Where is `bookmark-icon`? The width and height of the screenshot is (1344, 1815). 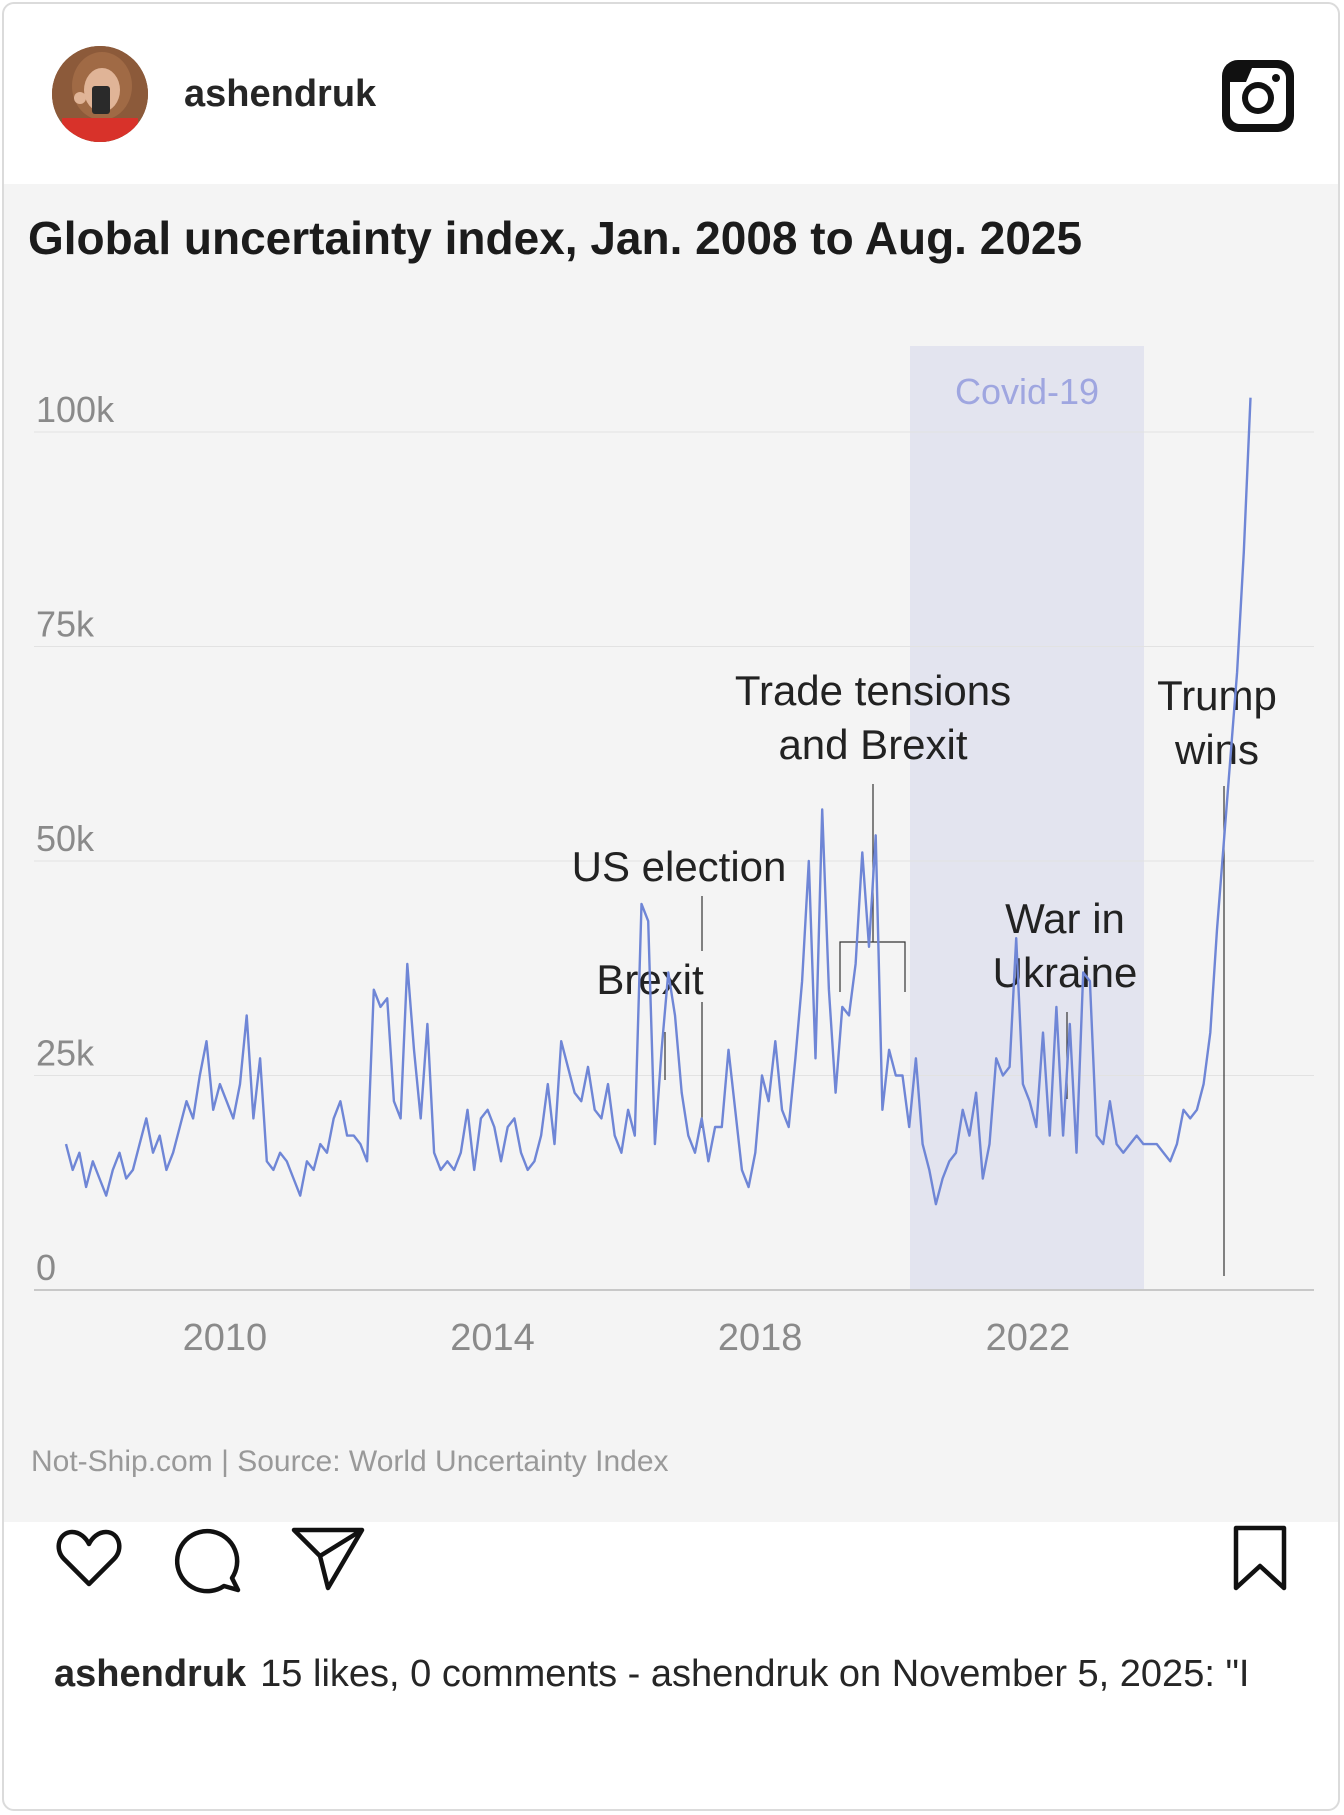 bookmark-icon is located at coordinates (1270, 1564).